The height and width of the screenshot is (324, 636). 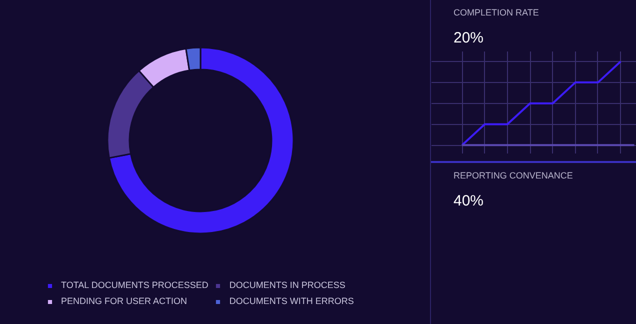 What do you see at coordinates (291, 301) in the screenshot?
I see `legend-label: DOCUMENTS WITH ERRORS` at bounding box center [291, 301].